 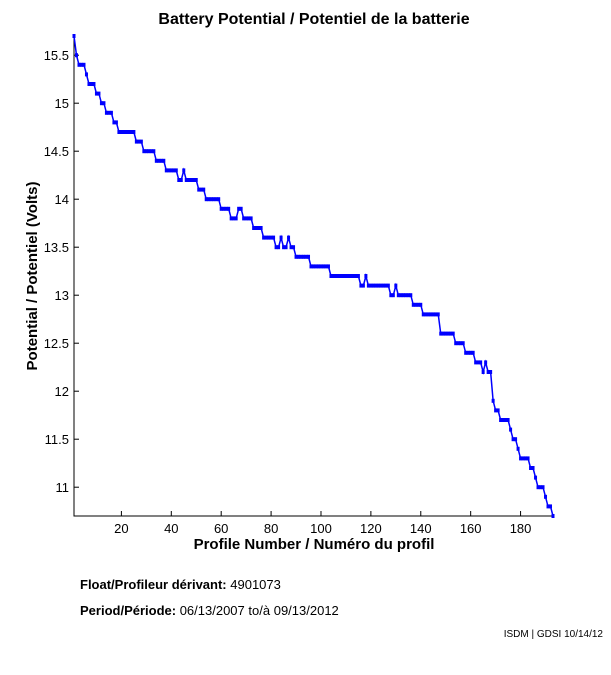 What do you see at coordinates (471, 528) in the screenshot?
I see `x-tick-label: 160` at bounding box center [471, 528].